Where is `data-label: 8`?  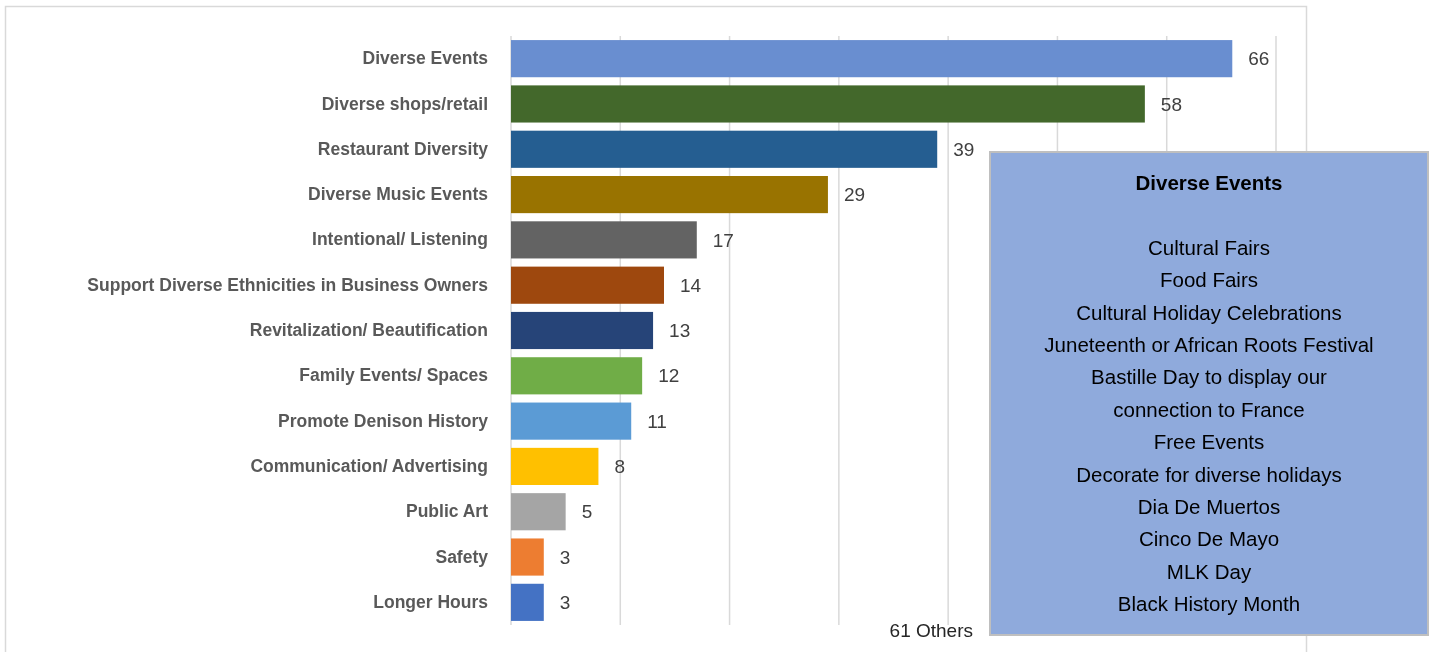 data-label: 8 is located at coordinates (620, 467).